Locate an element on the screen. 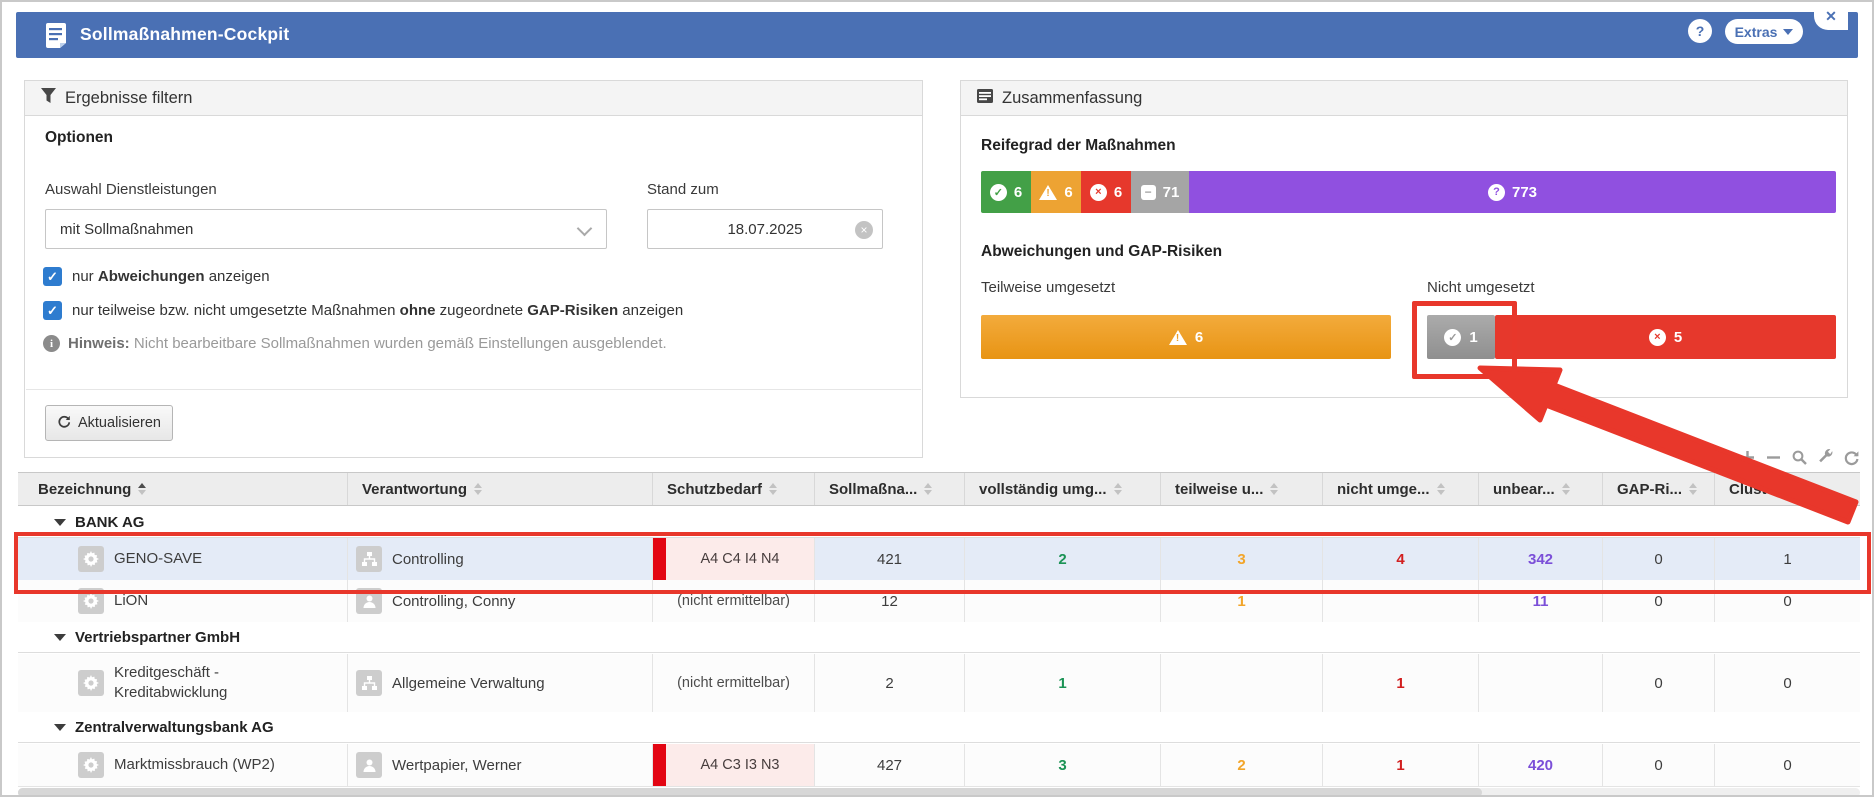 Image resolution: width=1874 pixels, height=797 pixels. date-input: 18.07.2025 × is located at coordinates (765, 229).